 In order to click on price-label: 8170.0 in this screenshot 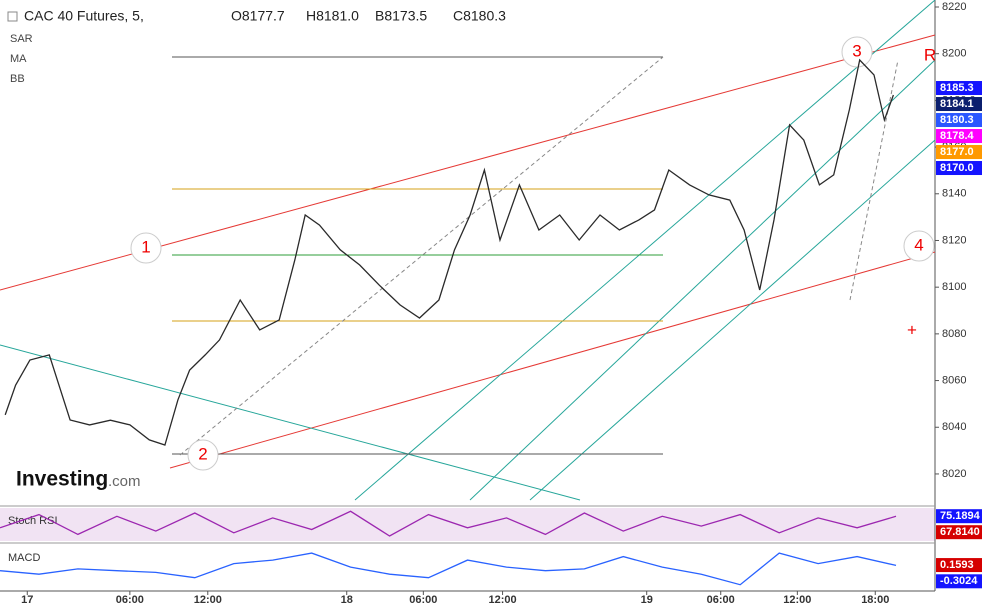, I will do `click(957, 168)`.